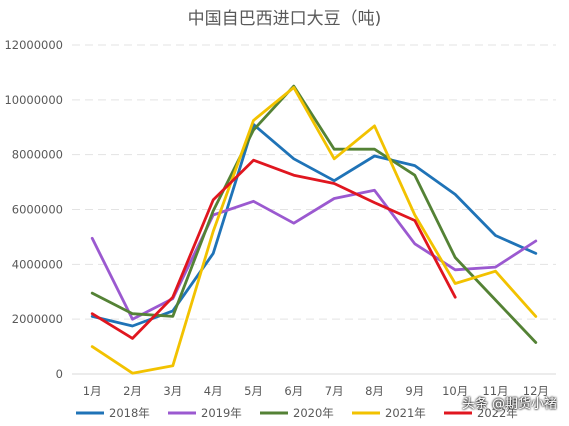  What do you see at coordinates (221, 413) in the screenshot?
I see `legend-label: 2019年` at bounding box center [221, 413].